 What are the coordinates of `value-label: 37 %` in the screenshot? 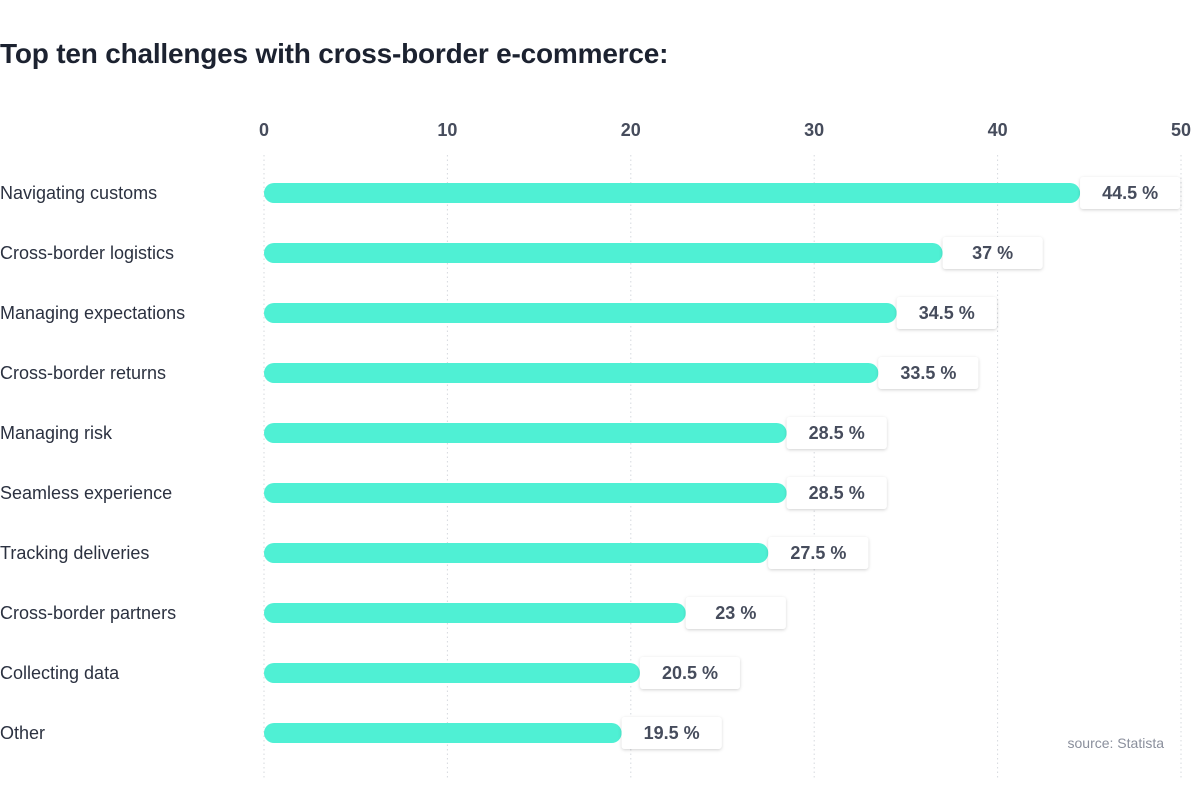 It's located at (992, 253).